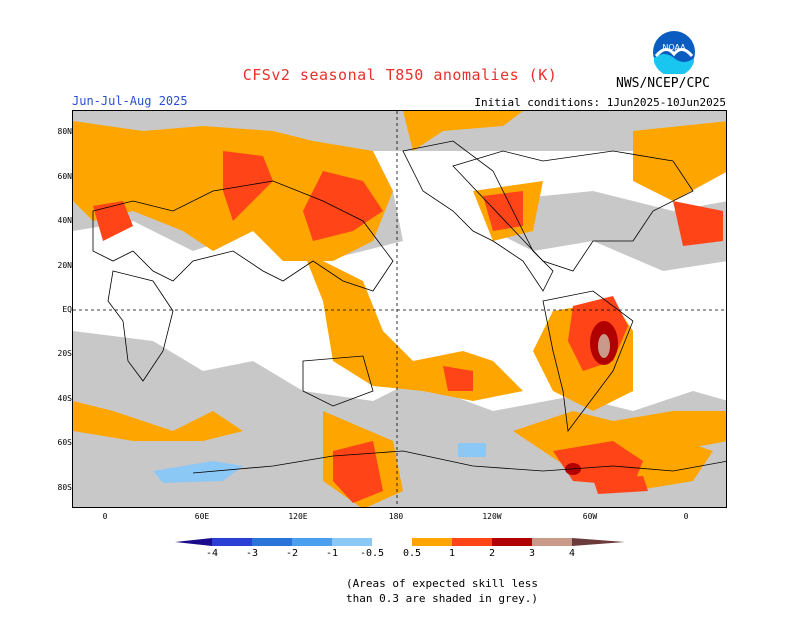 This screenshot has width=800, height=618. Describe the element at coordinates (492, 553) in the screenshot. I see `colorbar-tick: 2` at that location.